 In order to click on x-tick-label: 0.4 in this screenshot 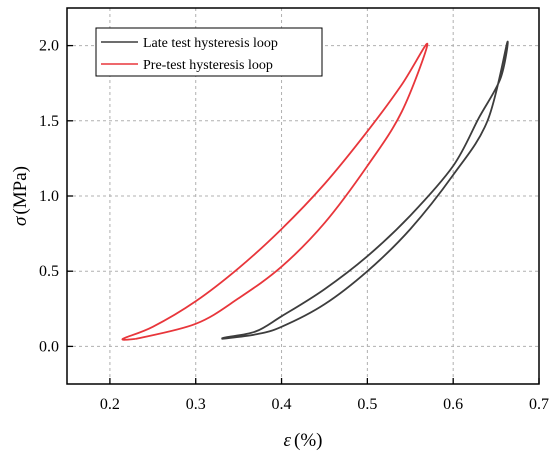, I will do `click(282, 404)`.